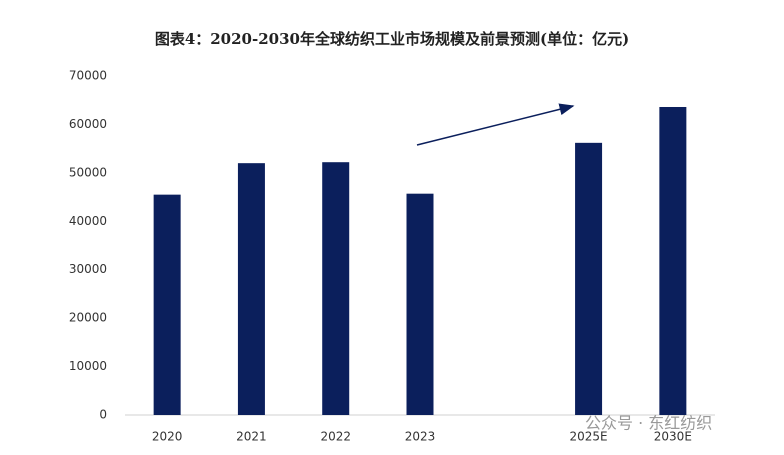 This screenshot has width=784, height=455. What do you see at coordinates (88, 172) in the screenshot?
I see `y-tick-label: 50000` at bounding box center [88, 172].